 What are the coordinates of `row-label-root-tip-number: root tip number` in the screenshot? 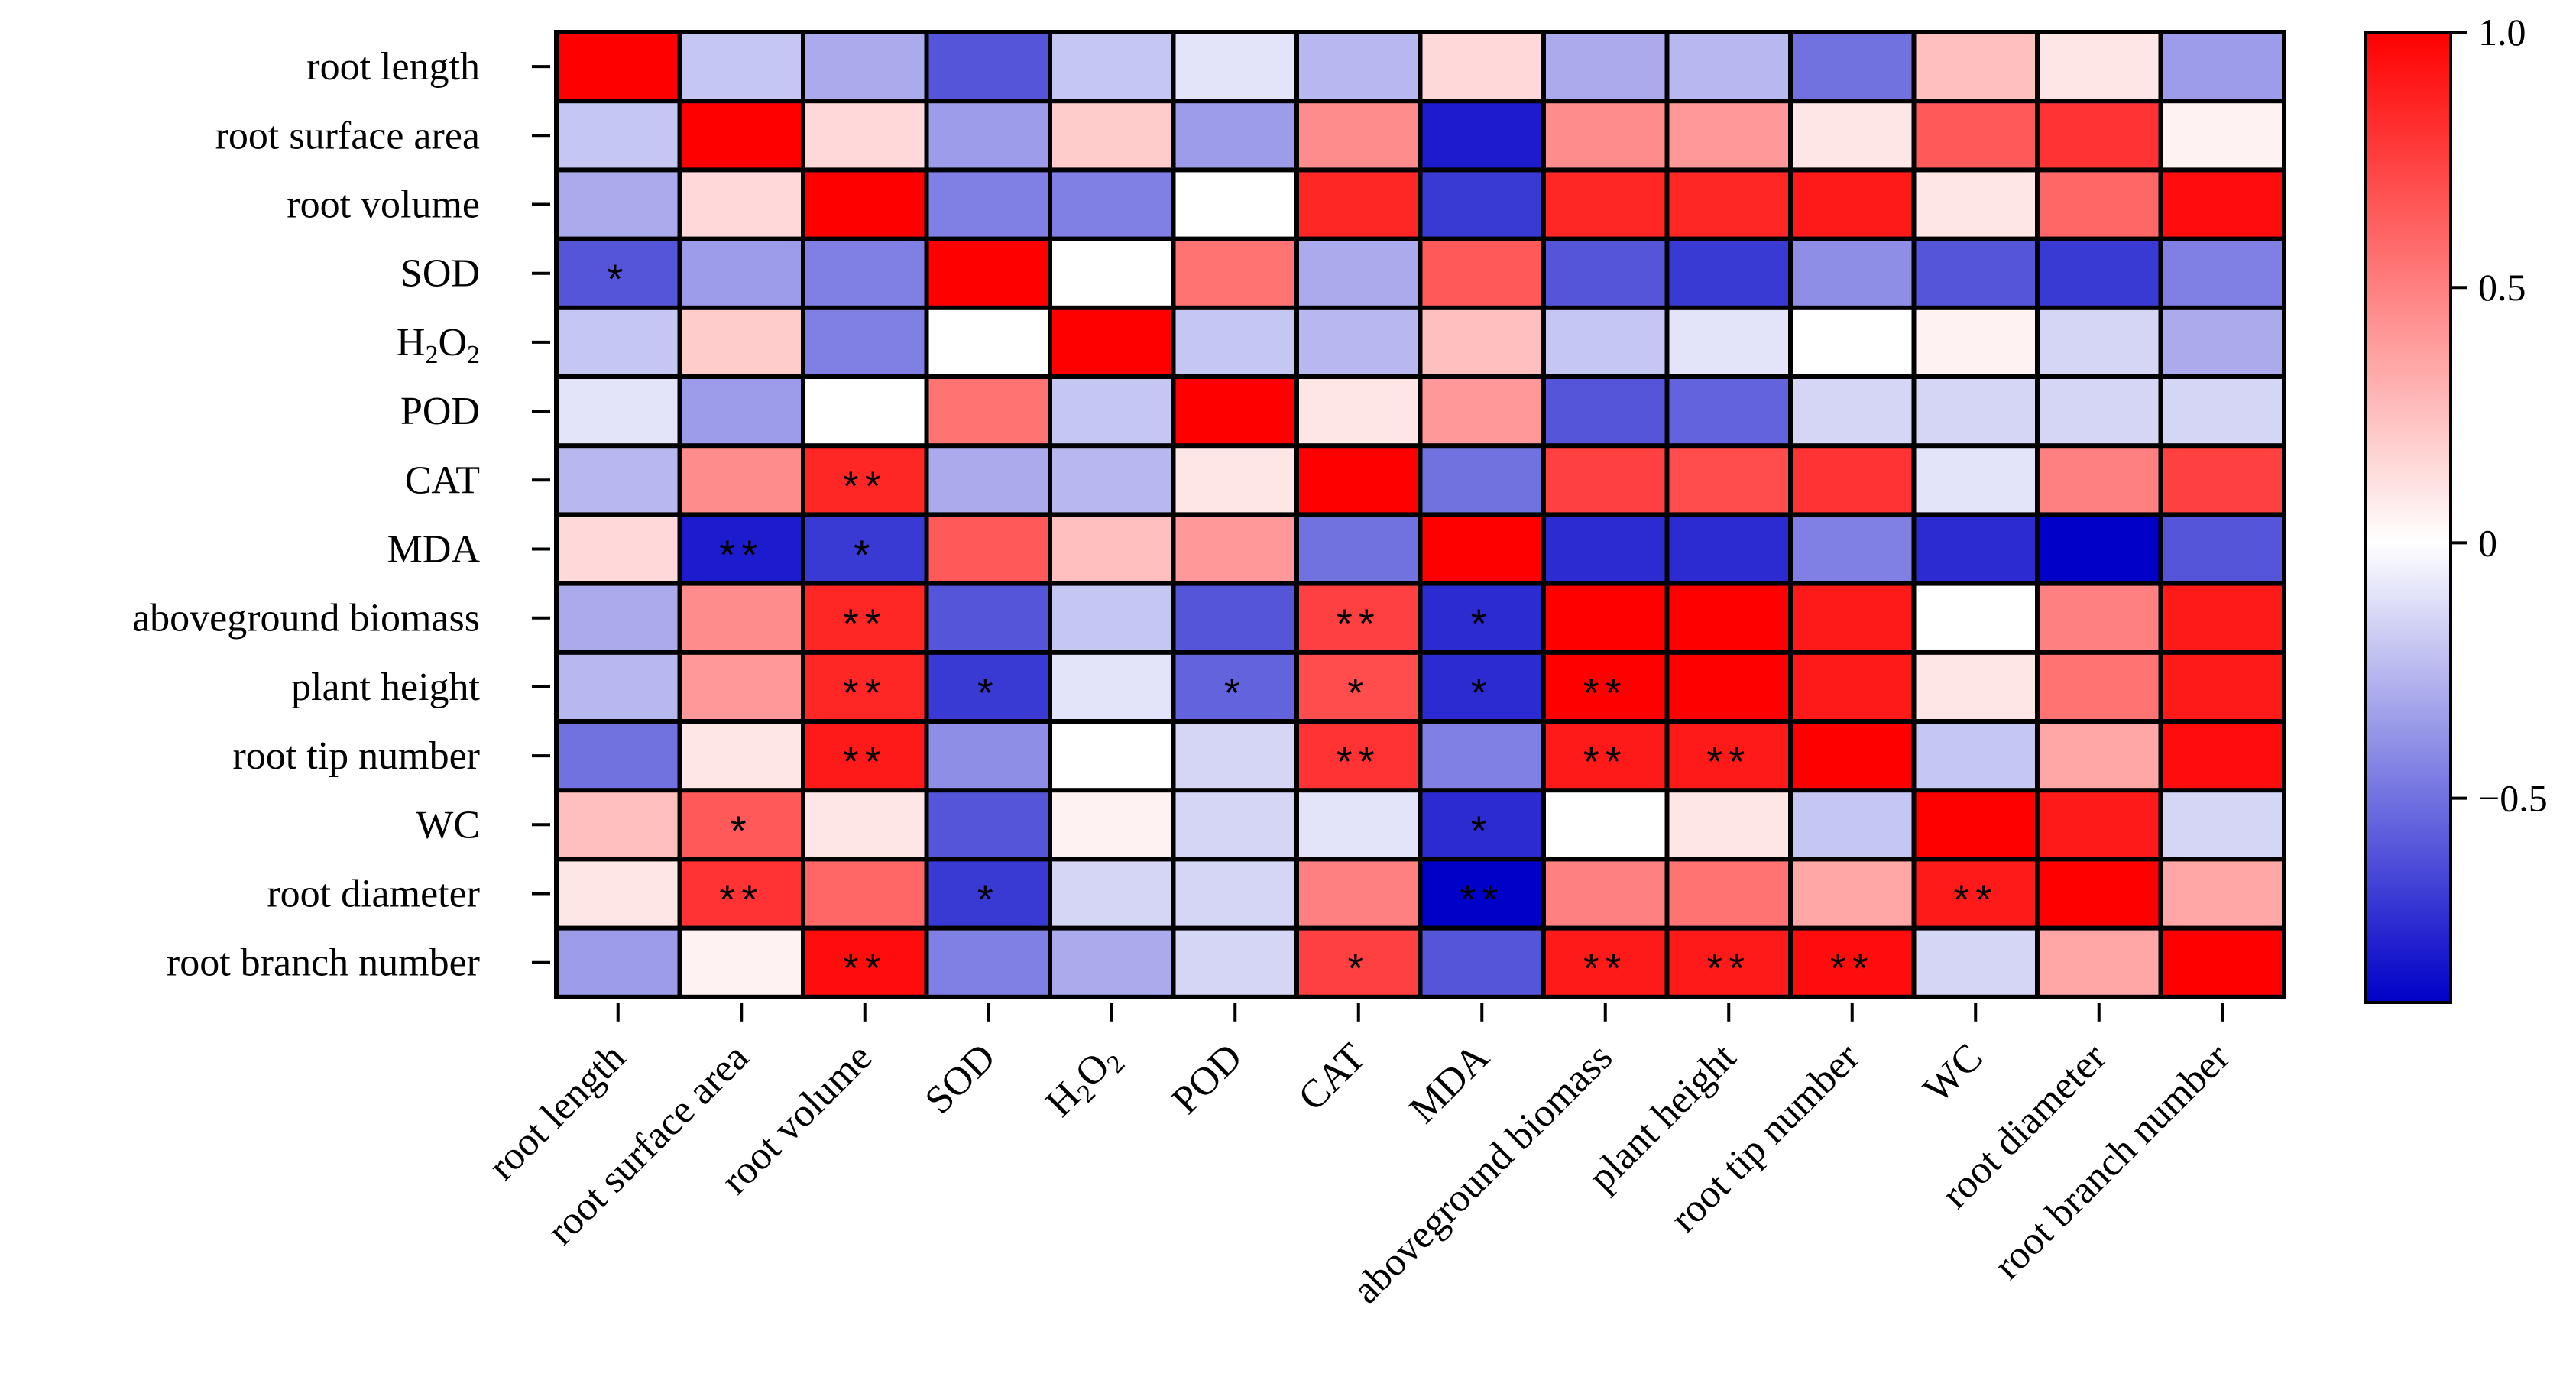 It's located at (356, 756).